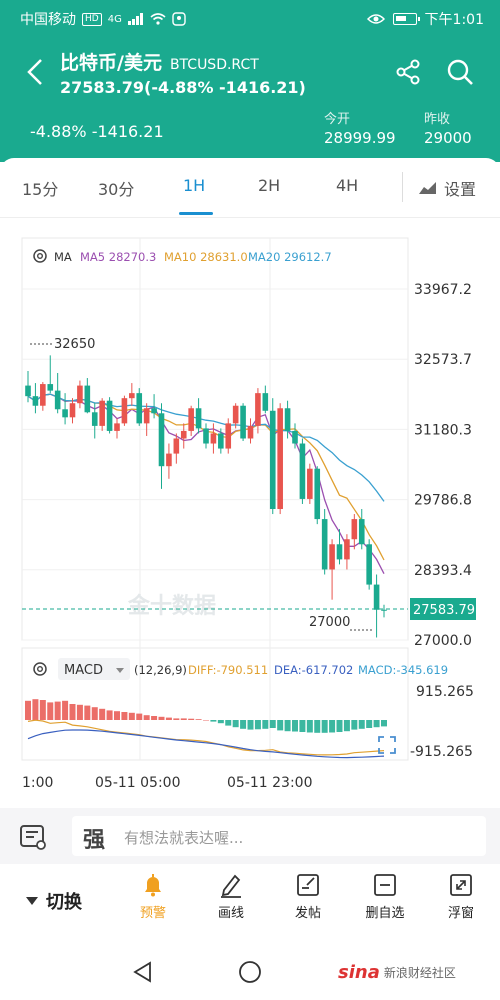 Image resolution: width=500 pixels, height=1000 pixels. Describe the element at coordinates (454, 20) in the screenshot. I see `clock: 下午1:01` at that location.